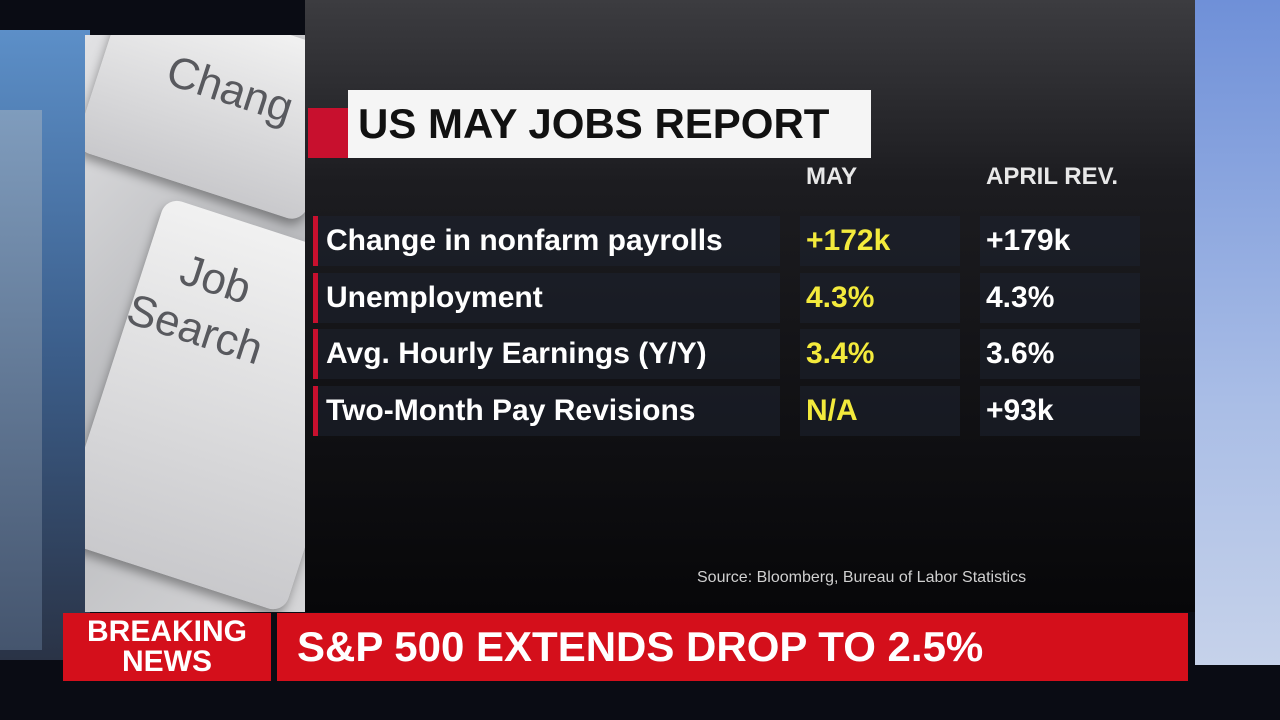 The height and width of the screenshot is (720, 1280). I want to click on breaking-label: BREAKING NEWS, so click(170, 647).